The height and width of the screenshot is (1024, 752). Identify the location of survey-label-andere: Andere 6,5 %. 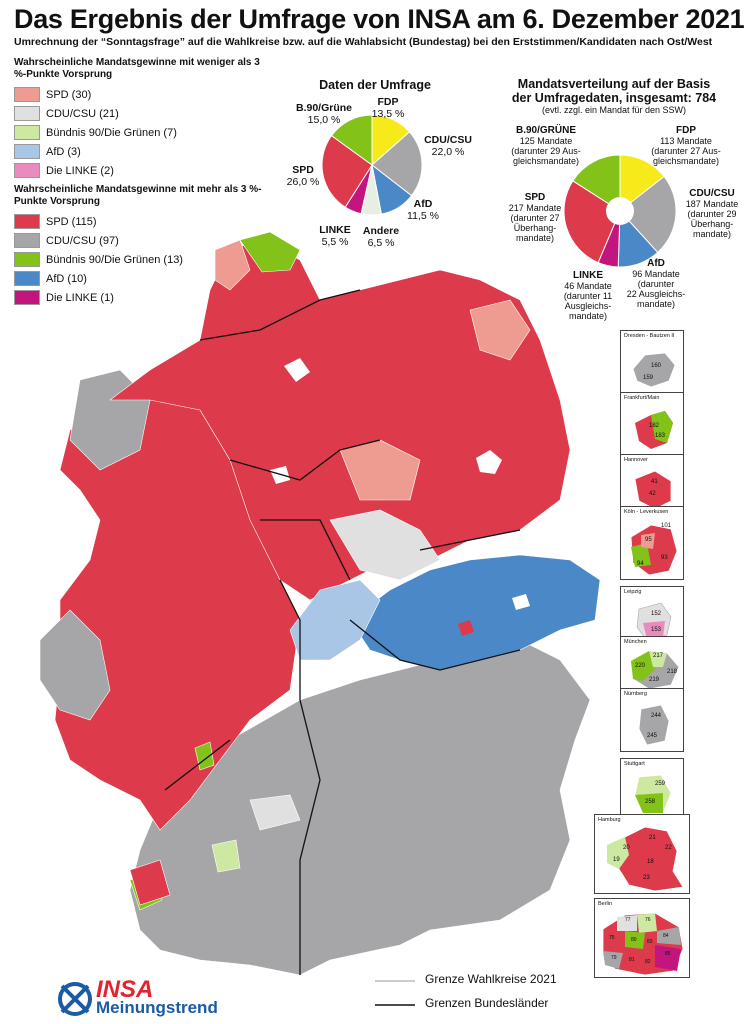
(381, 237).